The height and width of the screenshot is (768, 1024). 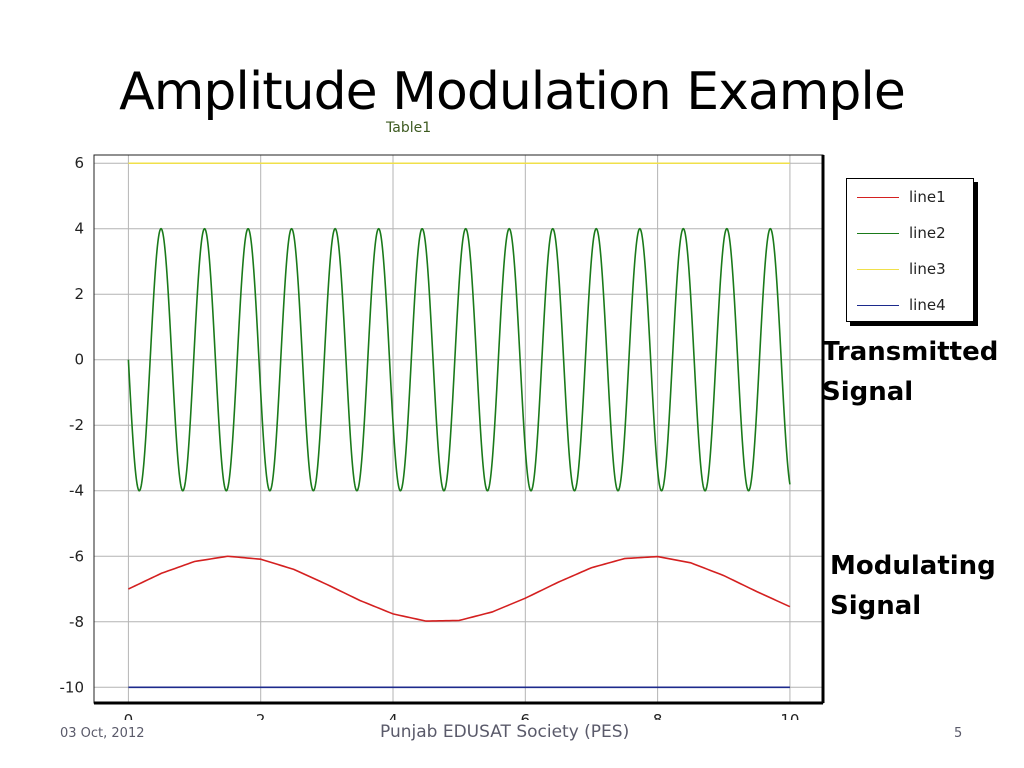 I want to click on y-tick-label: -4, so click(x=76, y=491).